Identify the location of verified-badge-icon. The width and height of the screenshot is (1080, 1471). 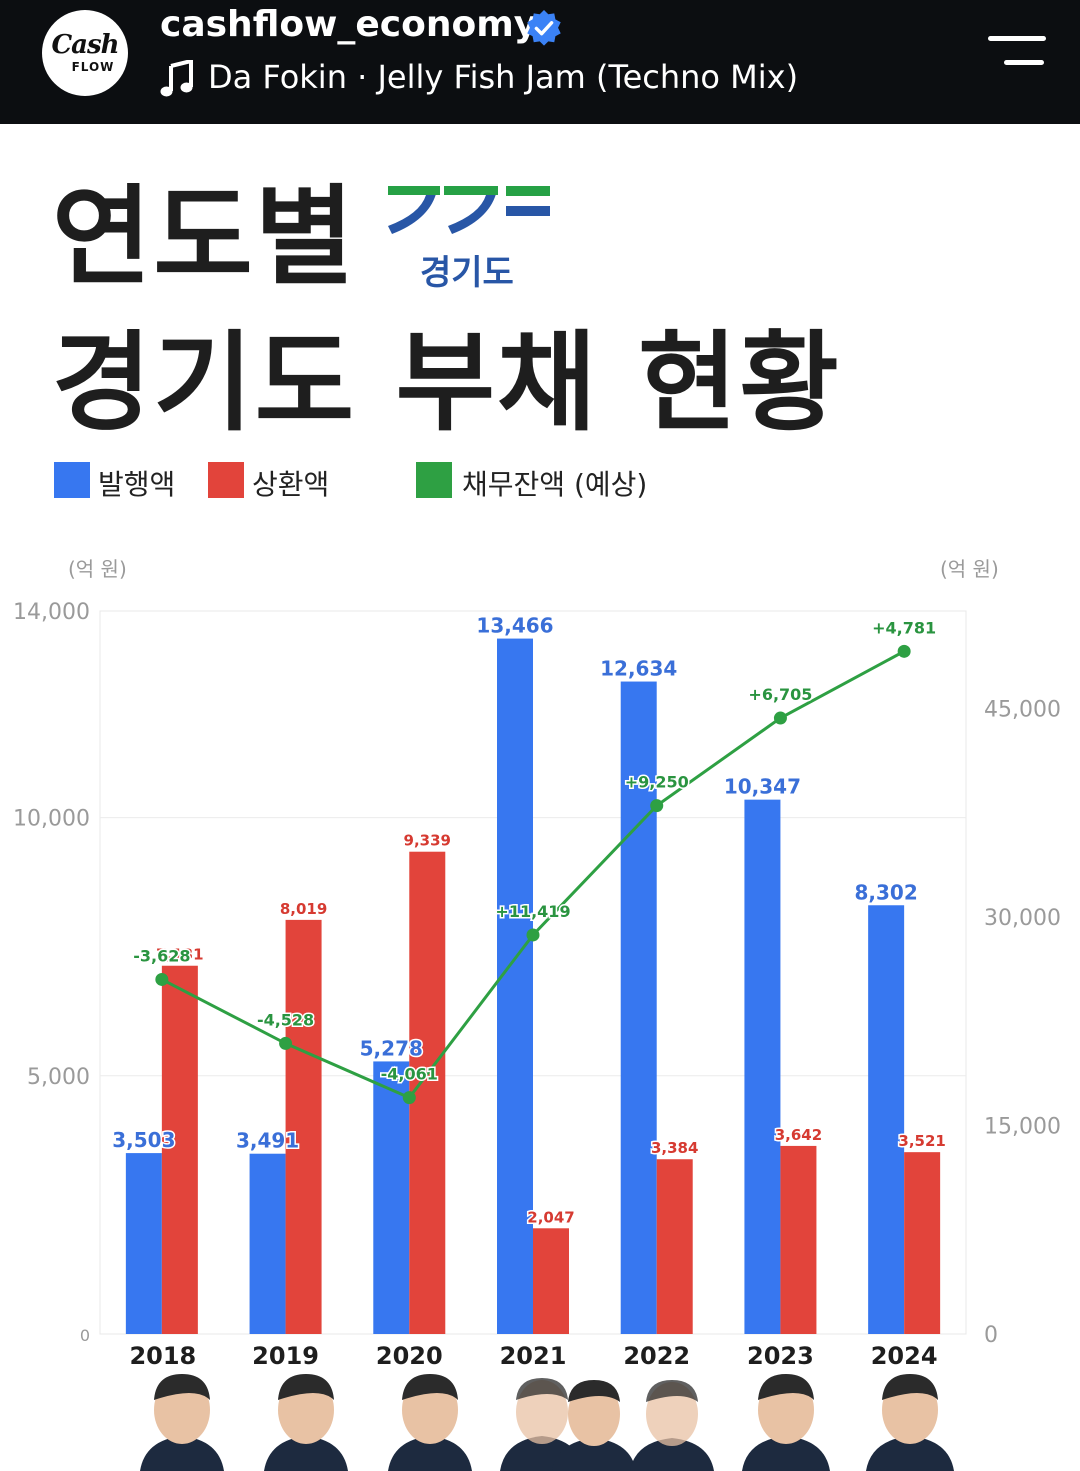
(544, 27).